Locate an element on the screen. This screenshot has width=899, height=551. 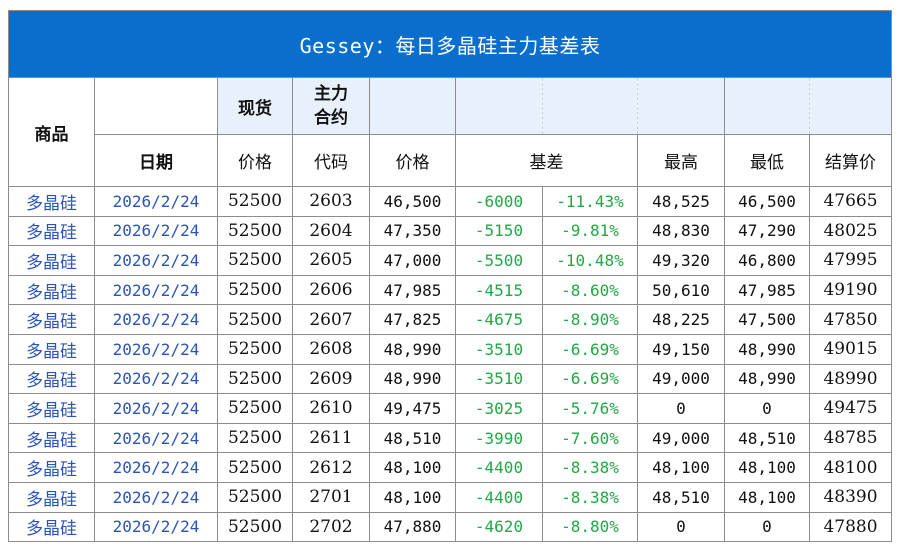
cell-price: 47,350 is located at coordinates (412, 231).